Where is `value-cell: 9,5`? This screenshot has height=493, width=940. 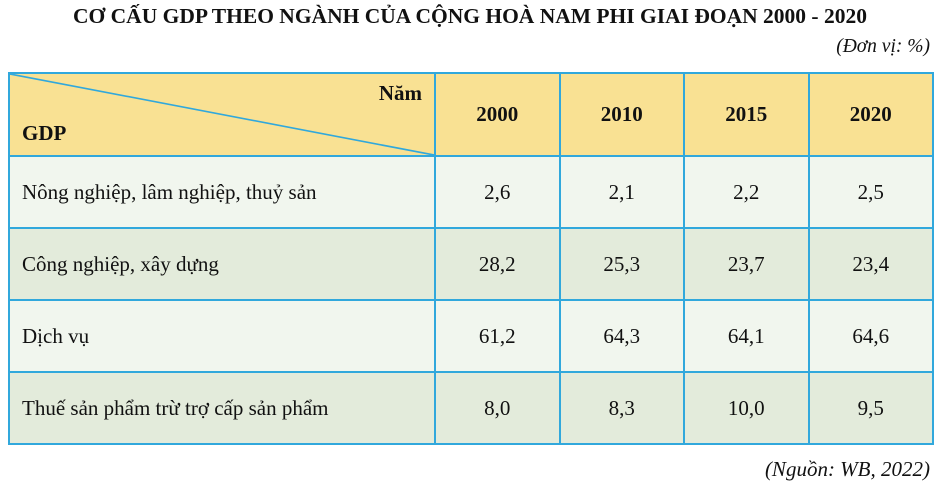 value-cell: 9,5 is located at coordinates (870, 408).